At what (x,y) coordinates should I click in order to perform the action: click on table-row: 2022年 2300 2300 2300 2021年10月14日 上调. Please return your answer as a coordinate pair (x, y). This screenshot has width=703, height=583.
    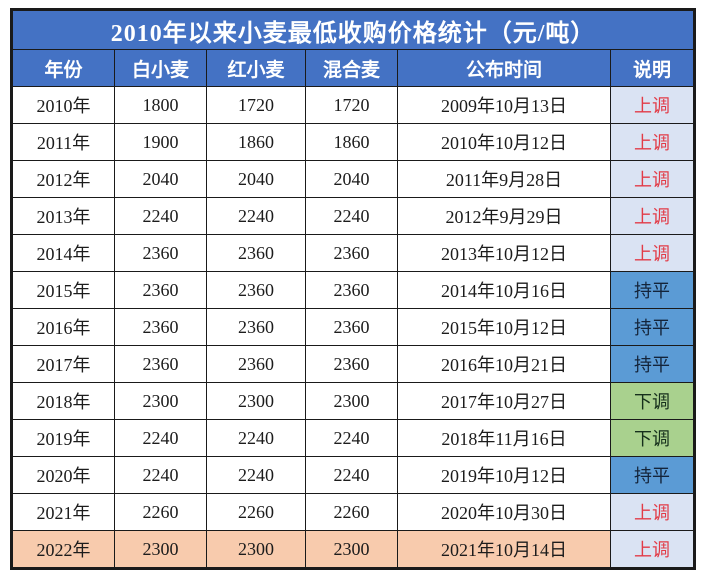
    Looking at the image, I should click on (353, 549).